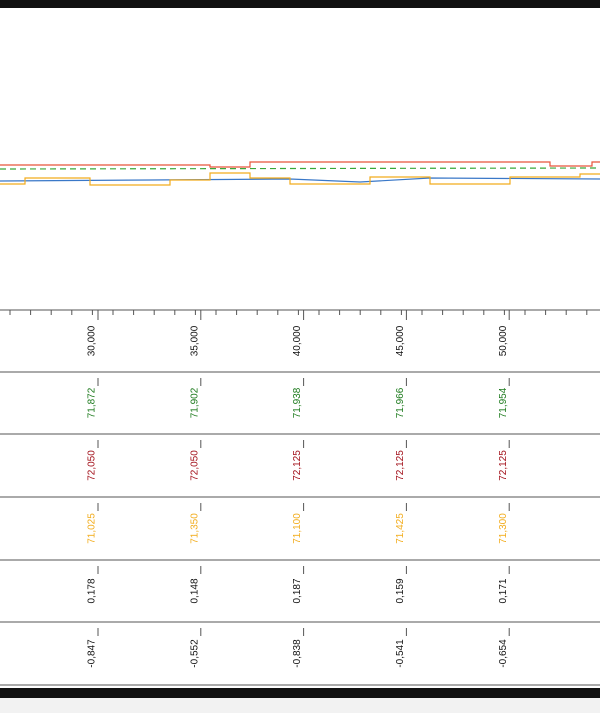  Describe the element at coordinates (194, 340) in the screenshot. I see `x-tick-label: 35,000` at that location.